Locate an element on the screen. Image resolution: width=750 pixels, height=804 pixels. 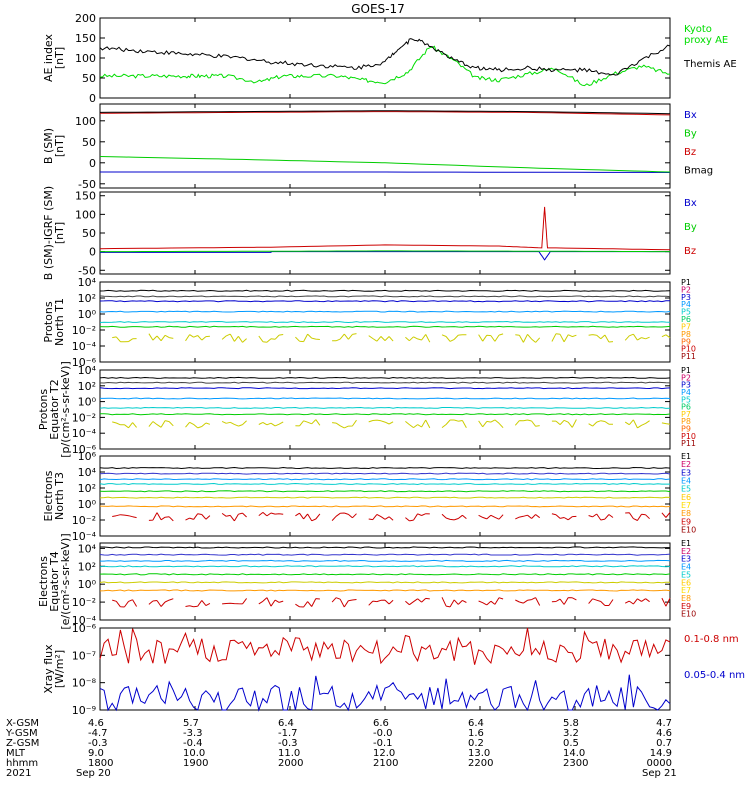
y-tick-label: 10⁰ is located at coordinates (87, 584).